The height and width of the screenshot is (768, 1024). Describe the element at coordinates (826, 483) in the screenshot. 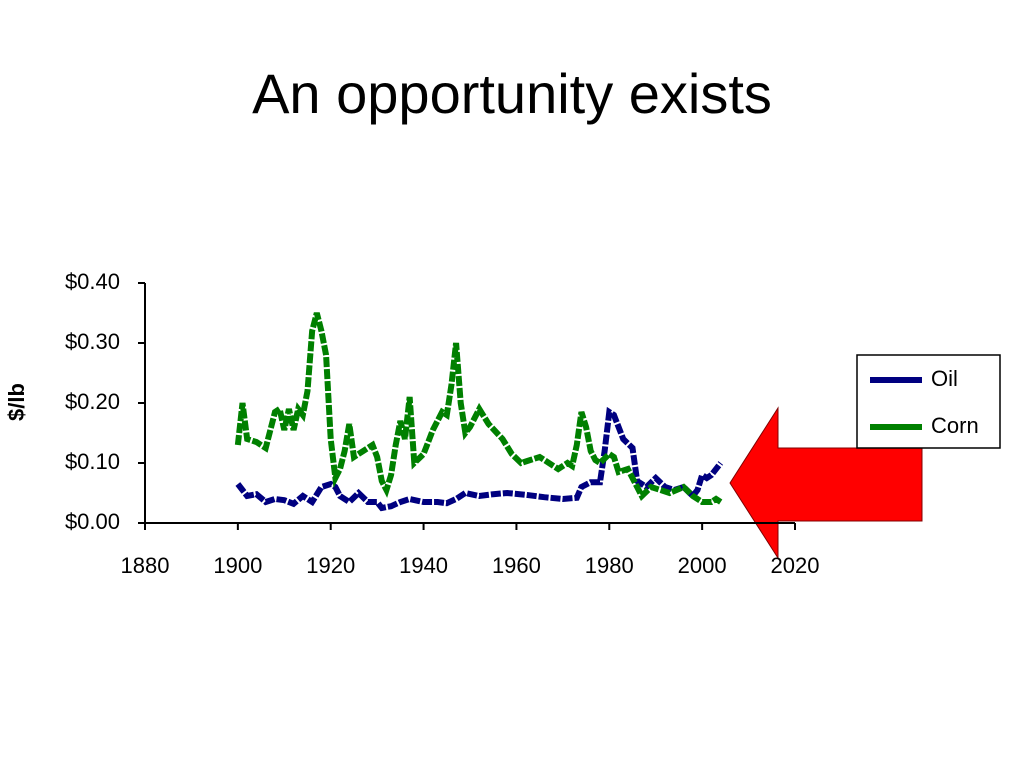

I see `arrow` at that location.